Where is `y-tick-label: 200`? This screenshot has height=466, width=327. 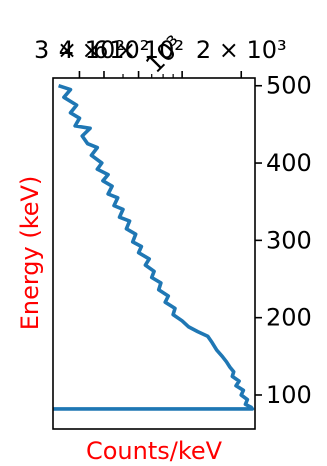 y-tick-label: 200 is located at coordinates (289, 318).